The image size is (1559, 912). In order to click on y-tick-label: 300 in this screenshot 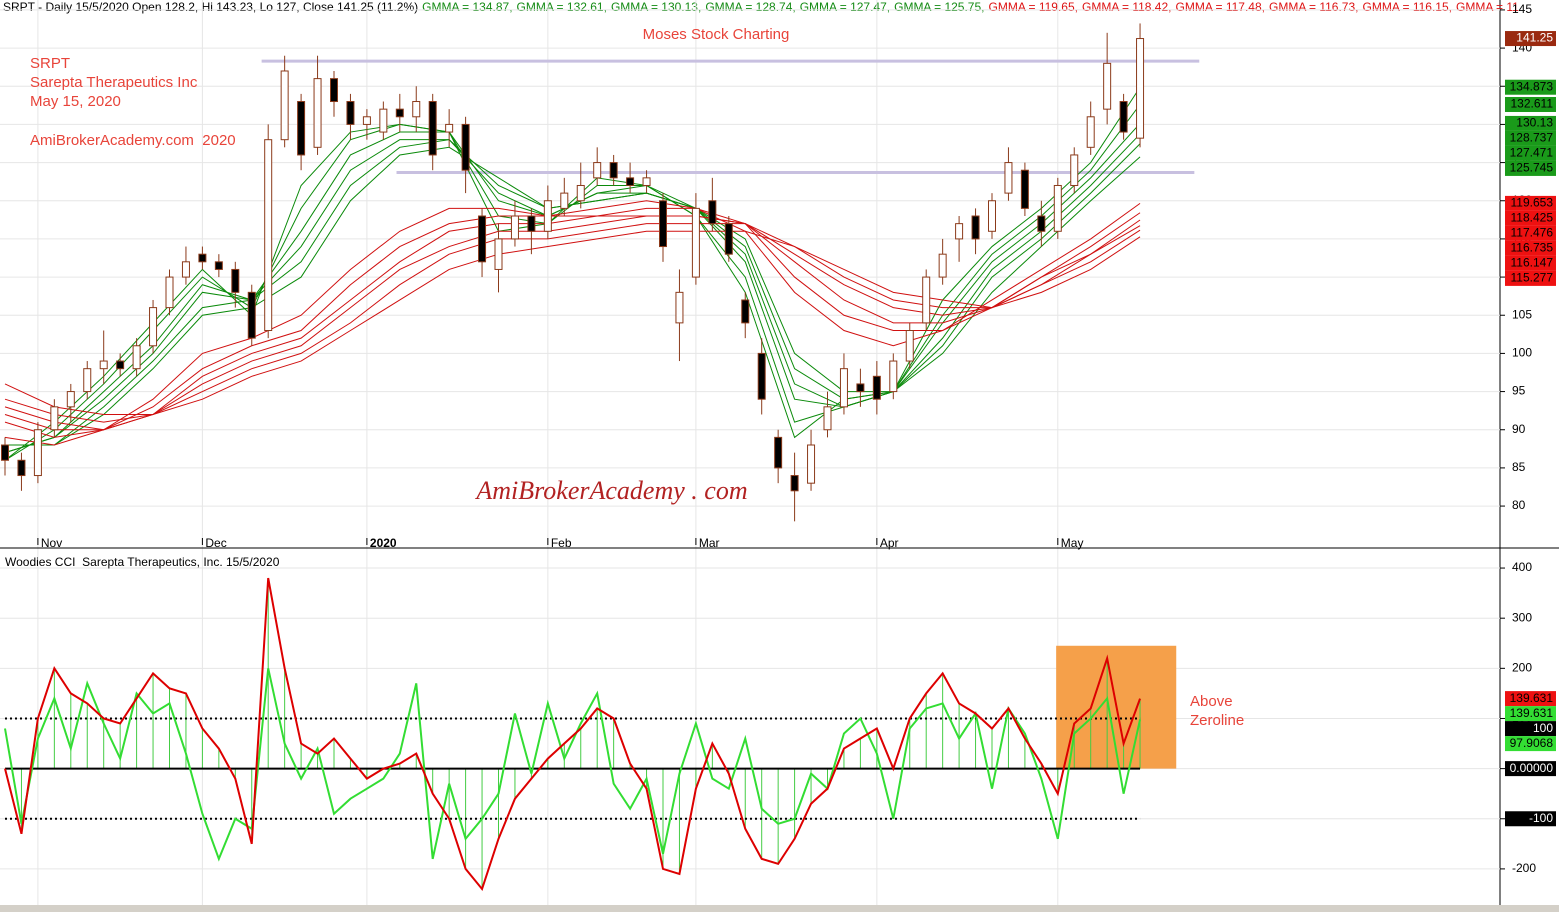, I will do `click(1522, 617)`.